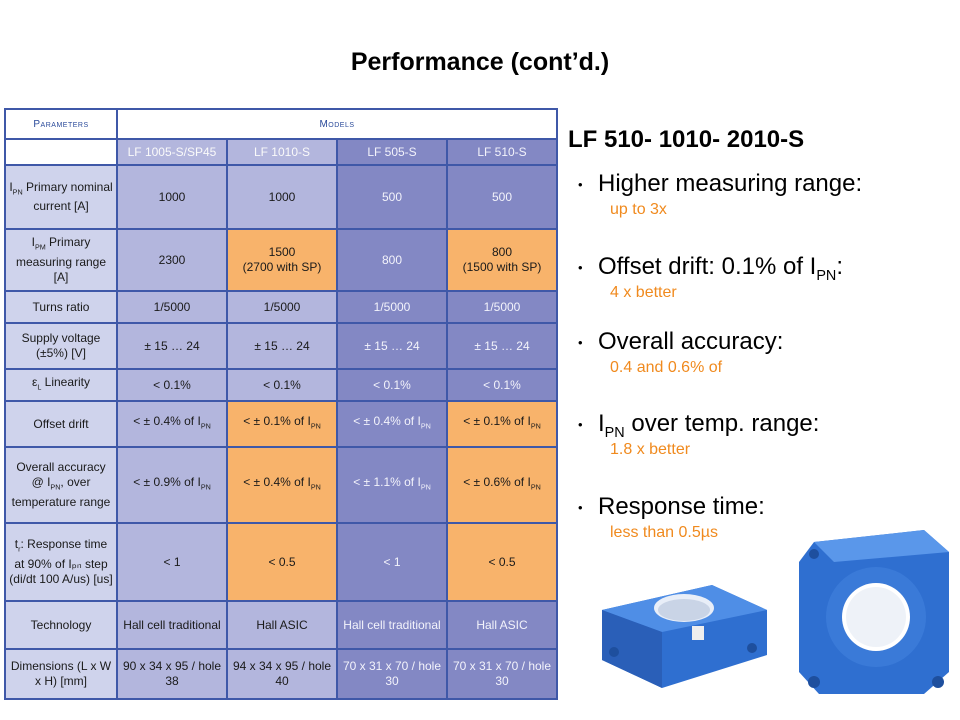 Image resolution: width=960 pixels, height=720 pixels. Describe the element at coordinates (39, 387) in the screenshot. I see `parameter-subscript: L` at that location.